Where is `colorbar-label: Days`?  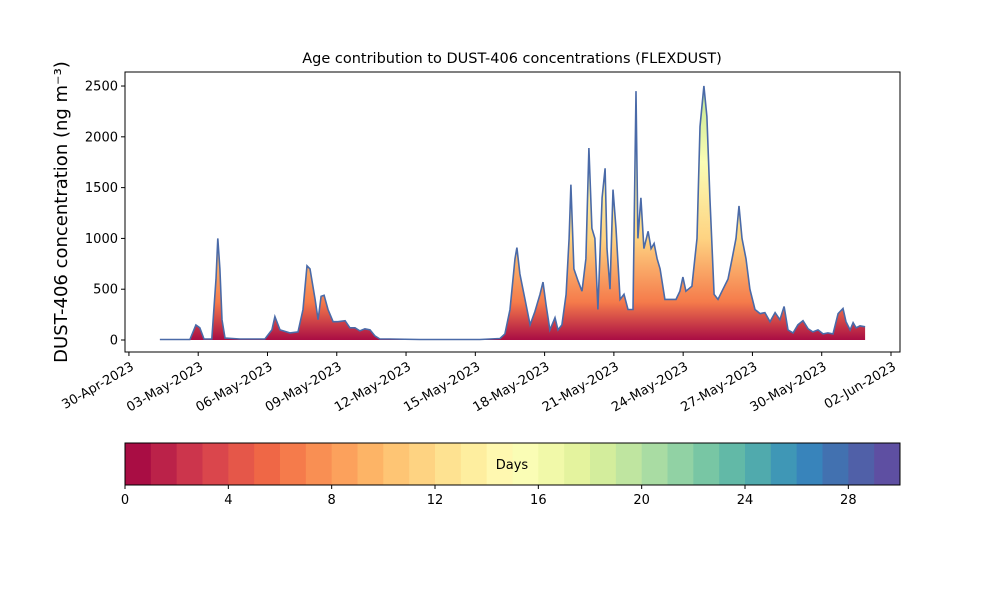
colorbar-label: Days is located at coordinates (512, 465).